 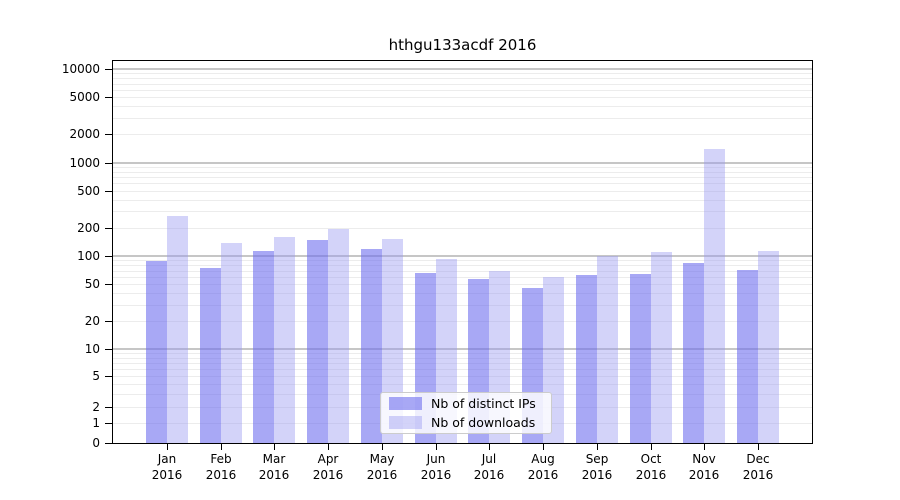 What do you see at coordinates (284, 340) in the screenshot?
I see `bar-downloads-mar` at bounding box center [284, 340].